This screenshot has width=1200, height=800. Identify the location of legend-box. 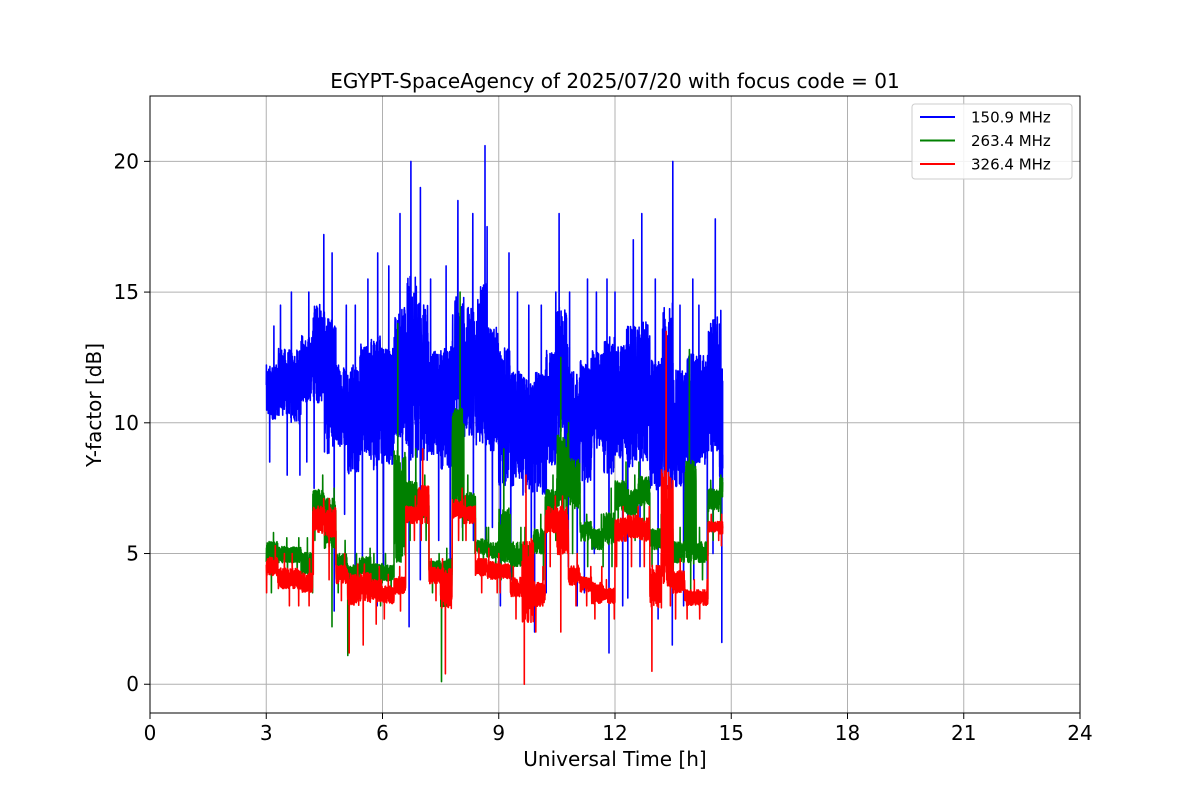
(992, 141).